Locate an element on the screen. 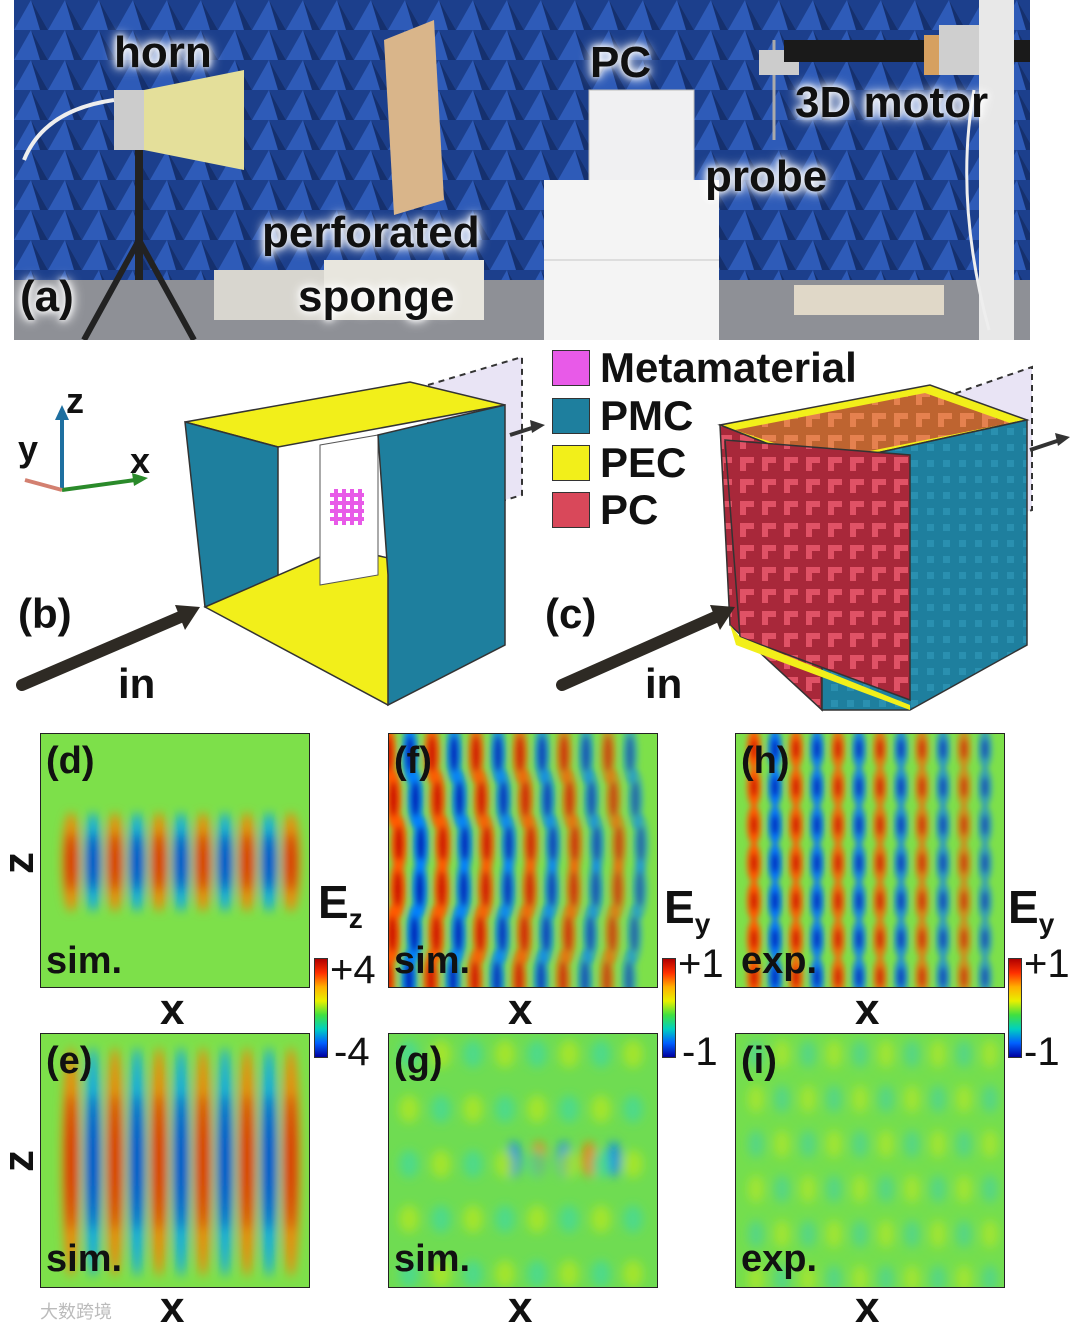 The width and height of the screenshot is (1080, 1333). field-f-type: sim. is located at coordinates (432, 961).